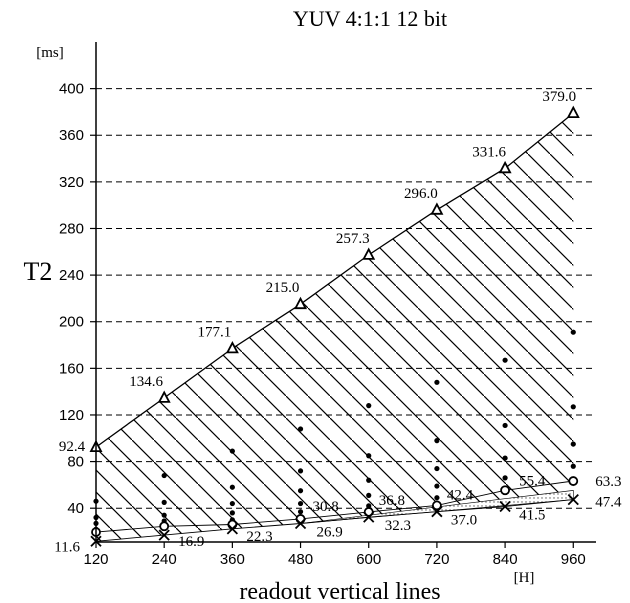 This screenshot has height=603, width=630. What do you see at coordinates (330, 532) in the screenshot?
I see `cross-value-label: 26.9` at bounding box center [330, 532].